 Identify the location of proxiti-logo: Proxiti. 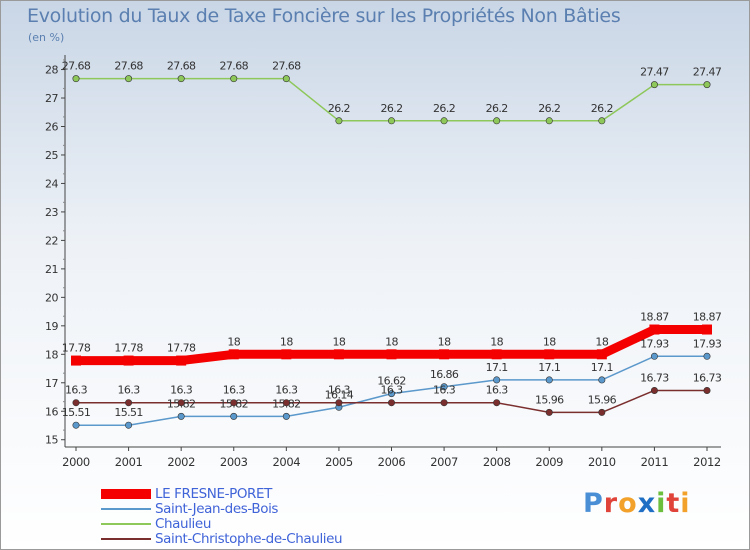
(637, 503).